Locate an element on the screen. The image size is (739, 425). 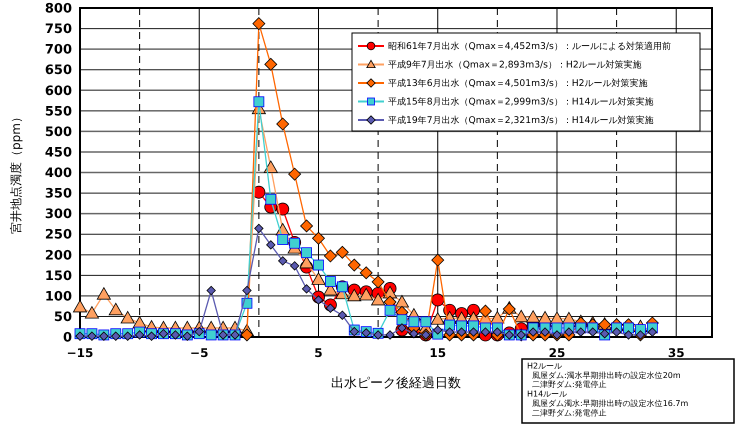
y-tick-label: 350 is located at coordinates (58, 194).